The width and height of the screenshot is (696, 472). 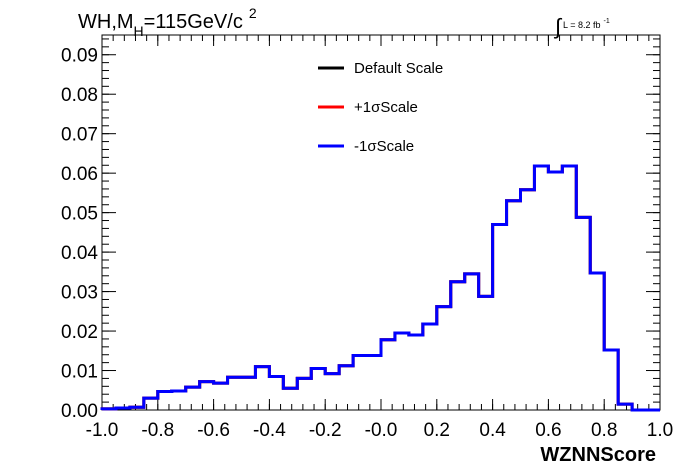 What do you see at coordinates (213, 430) in the screenshot?
I see `x-tick-label: -0.6` at bounding box center [213, 430].